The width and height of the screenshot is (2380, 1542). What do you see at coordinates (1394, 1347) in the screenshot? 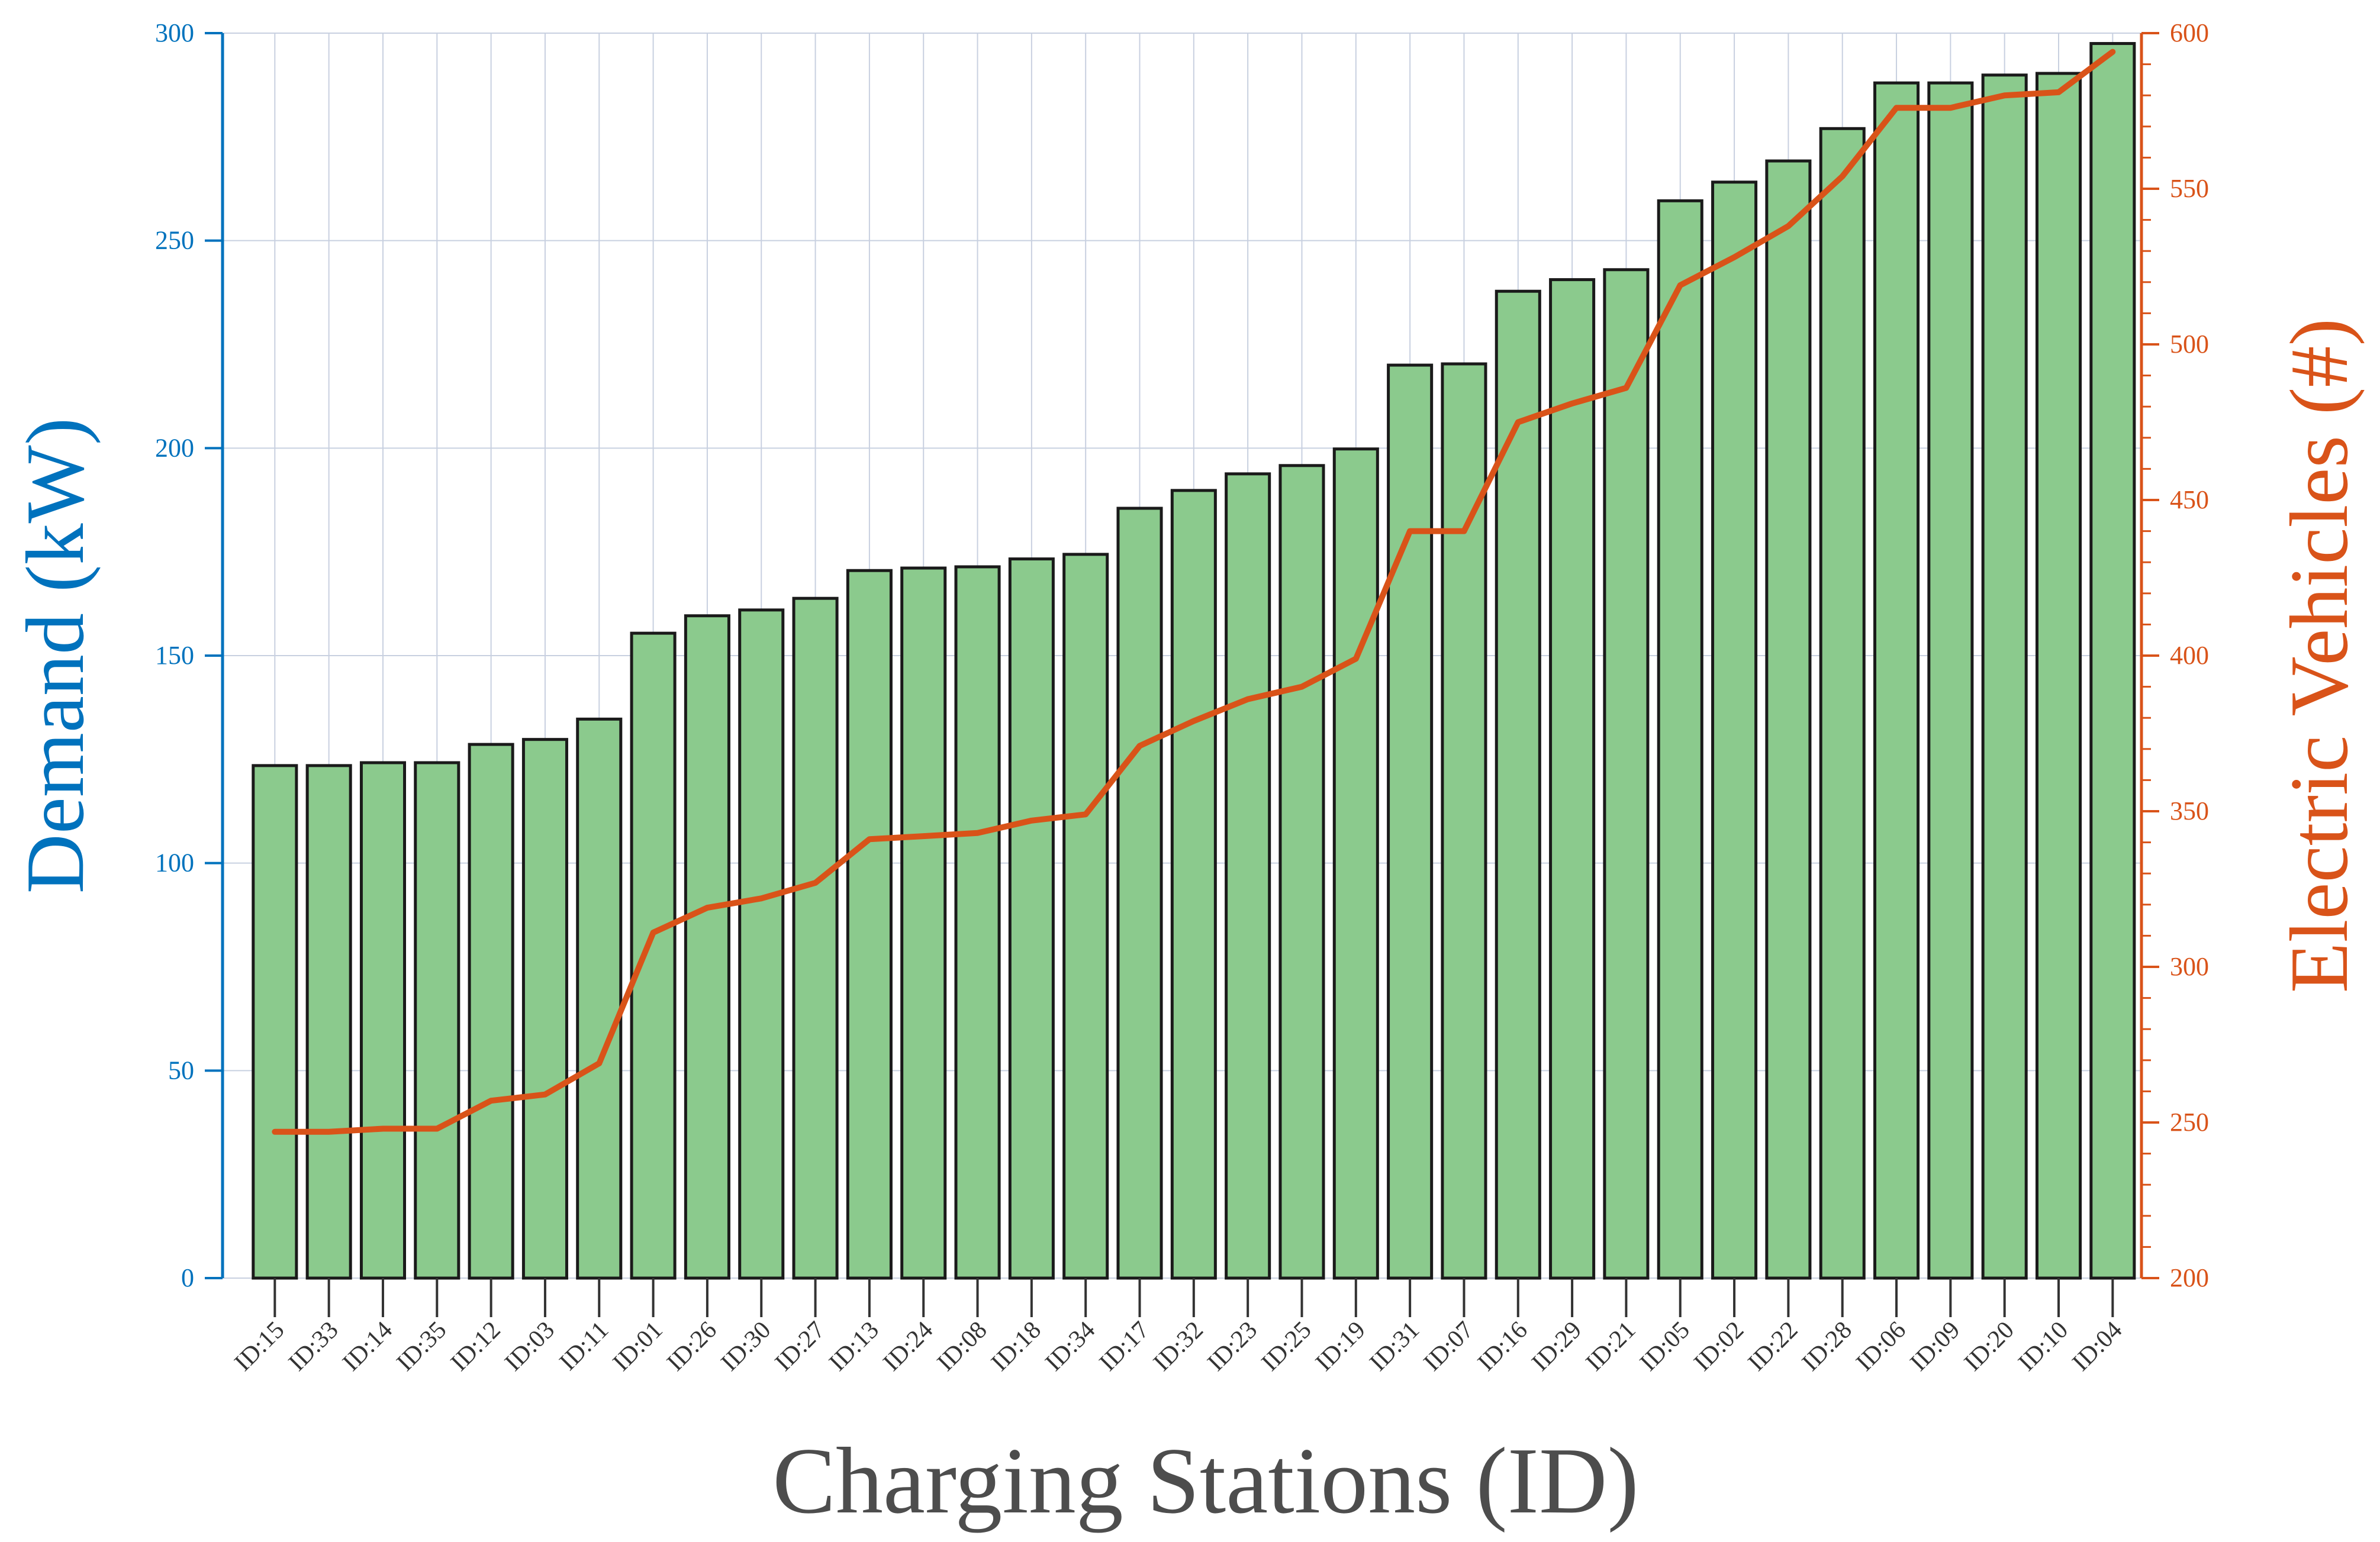
I see `x-tick-label: ID:31` at bounding box center [1394, 1347].